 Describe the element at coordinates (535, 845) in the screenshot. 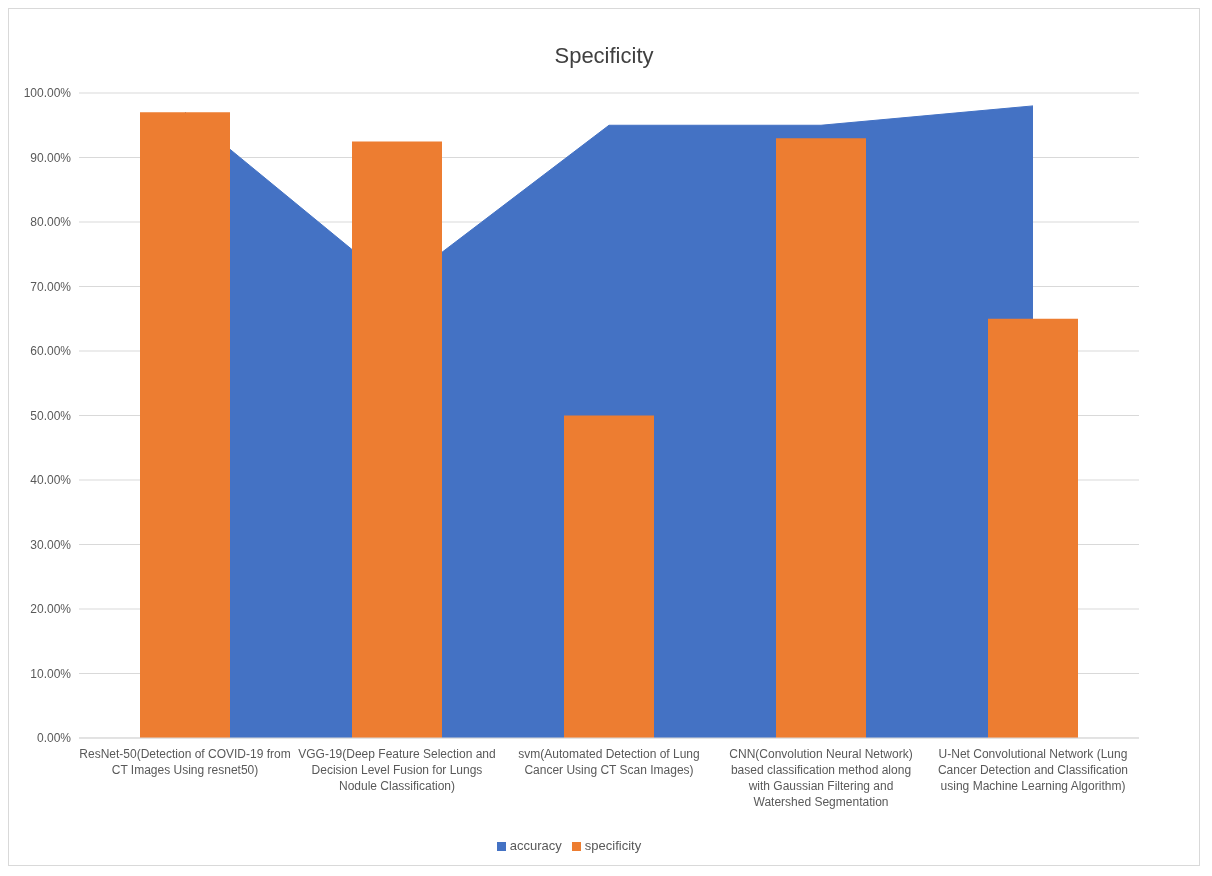

I see `legend-label: accuracy` at that location.